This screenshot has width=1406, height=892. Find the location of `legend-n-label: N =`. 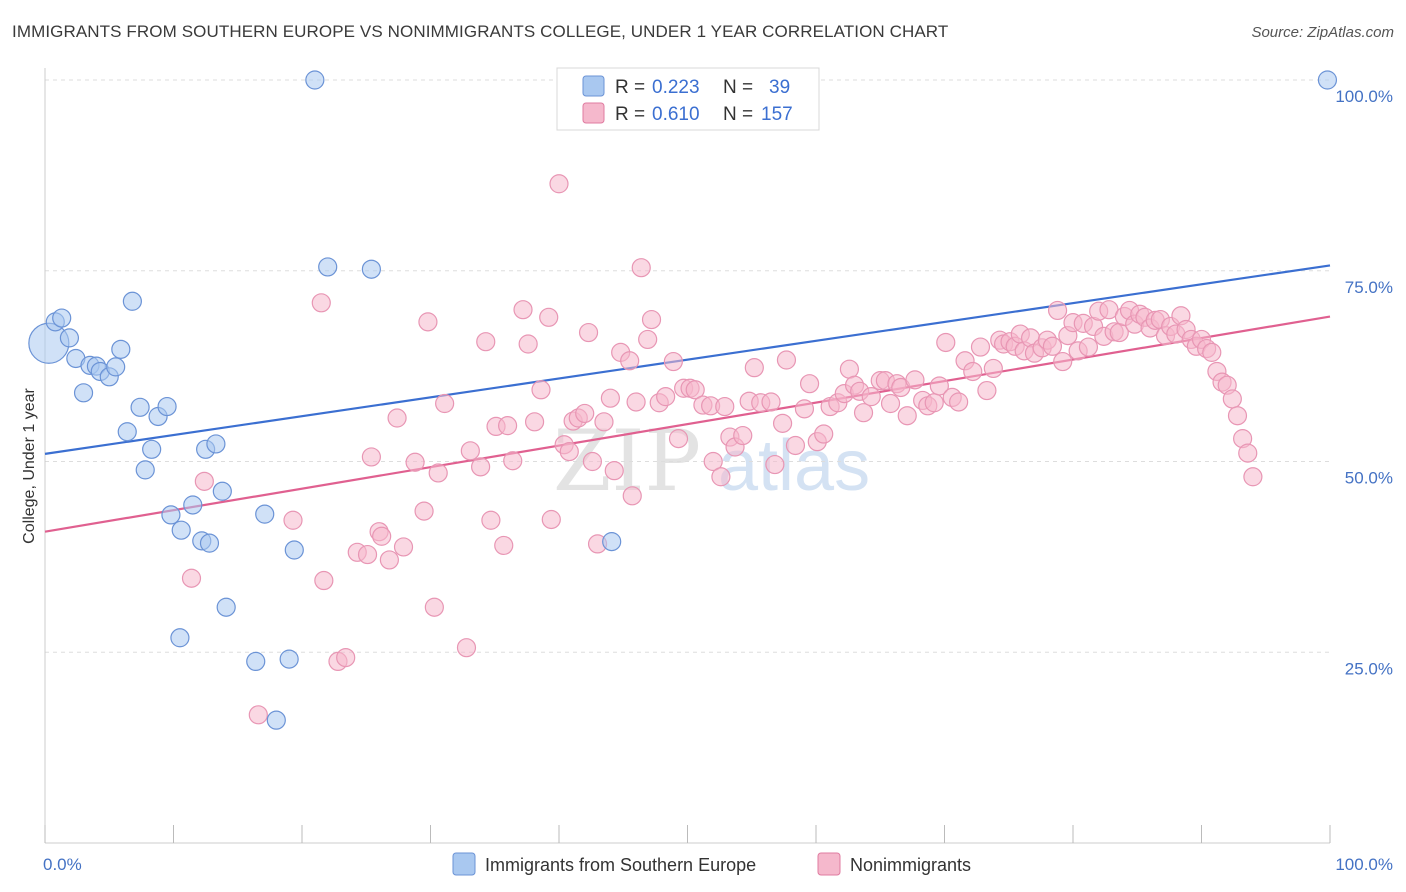

legend-n-label: N = is located at coordinates (738, 87).